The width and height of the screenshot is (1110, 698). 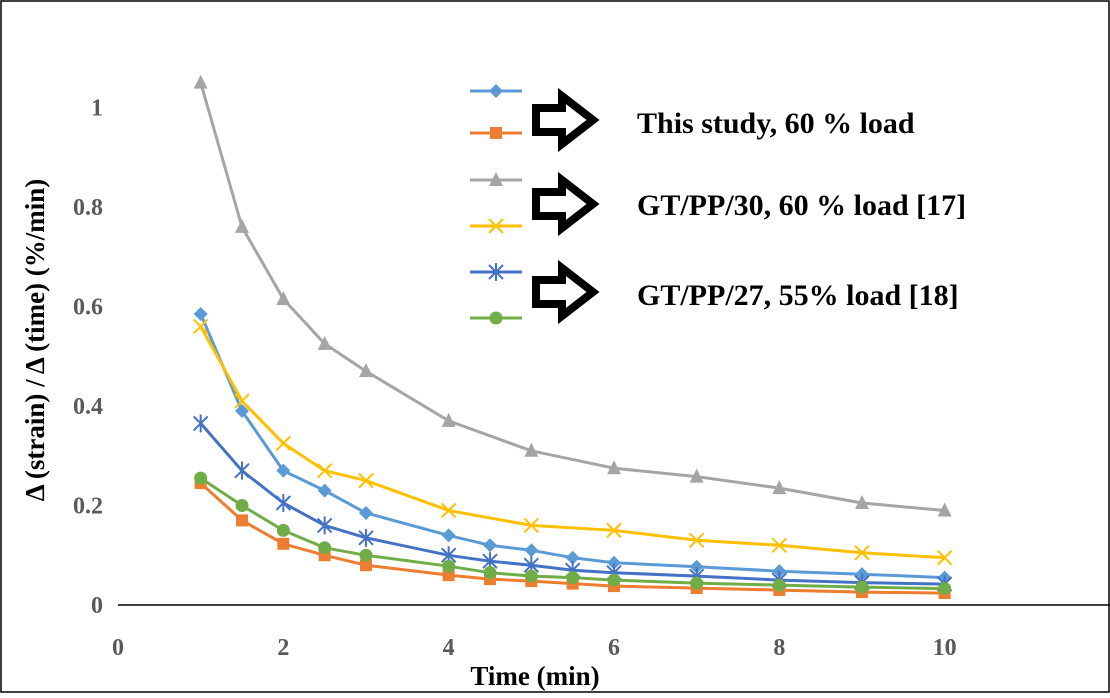 What do you see at coordinates (283, 648) in the screenshot?
I see `x-tick-label: 2` at bounding box center [283, 648].